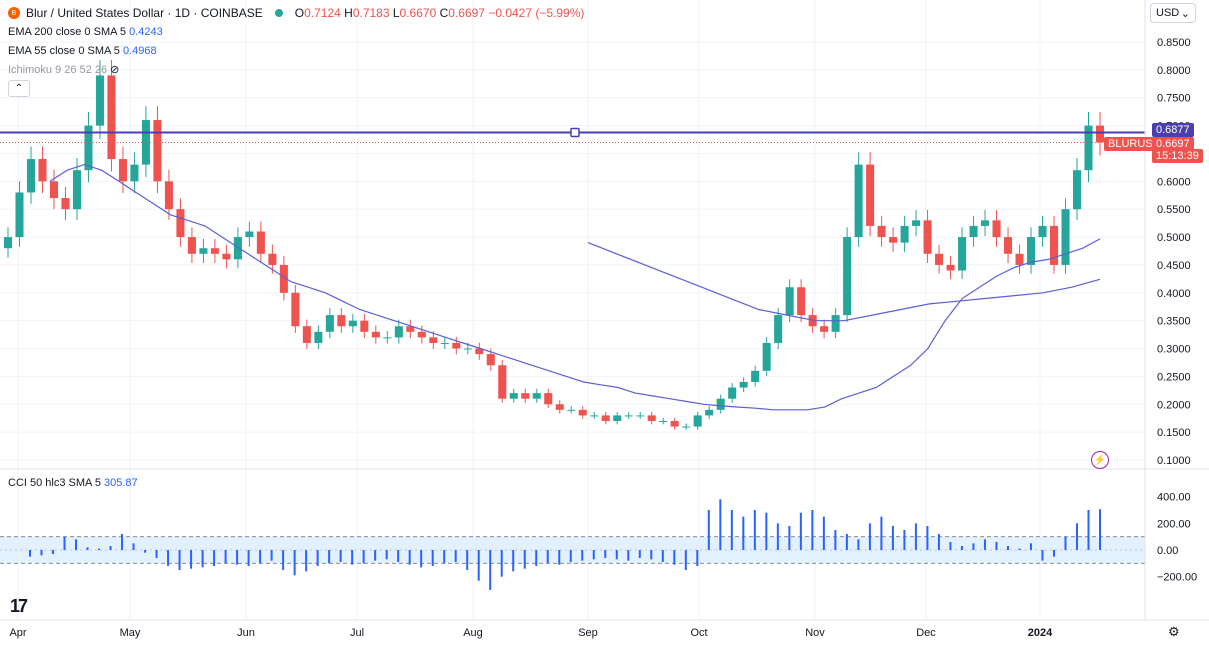 This screenshot has width=1209, height=645. Describe the element at coordinates (1174, 43) in the screenshot. I see `price-tick-label: 0.8500` at that location.